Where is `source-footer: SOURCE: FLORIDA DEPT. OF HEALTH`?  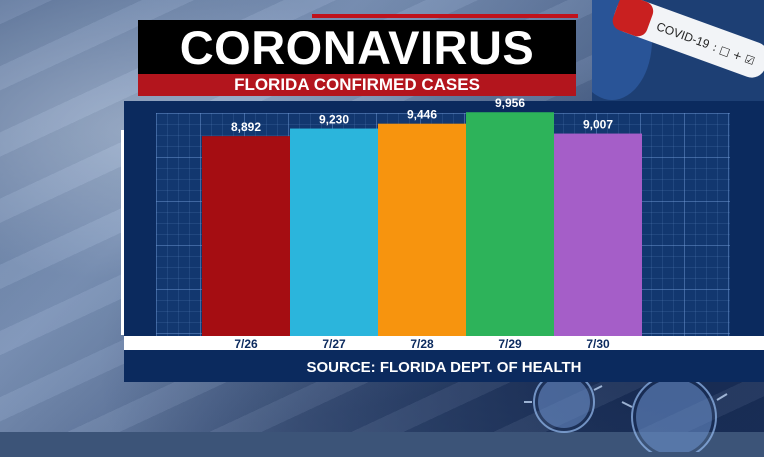
source-footer: SOURCE: FLORIDA DEPT. OF HEALTH is located at coordinates (444, 367).